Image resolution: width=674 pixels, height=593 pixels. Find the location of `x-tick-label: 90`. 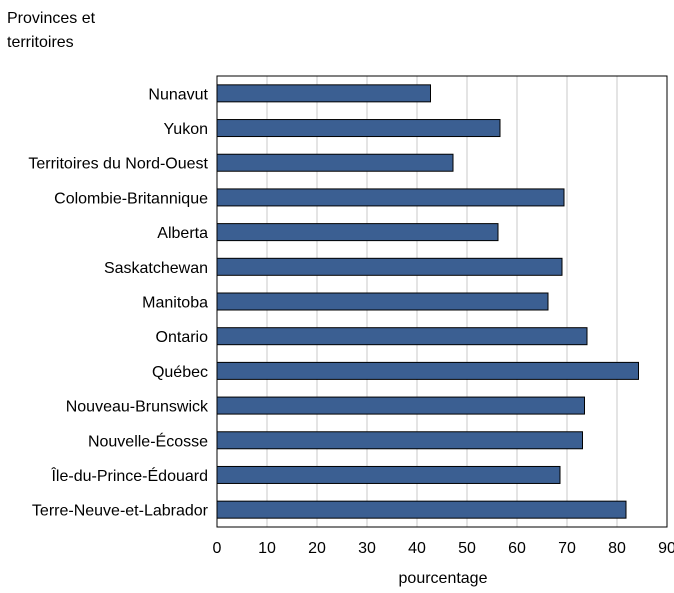

x-tick-label: 90 is located at coordinates (666, 548).